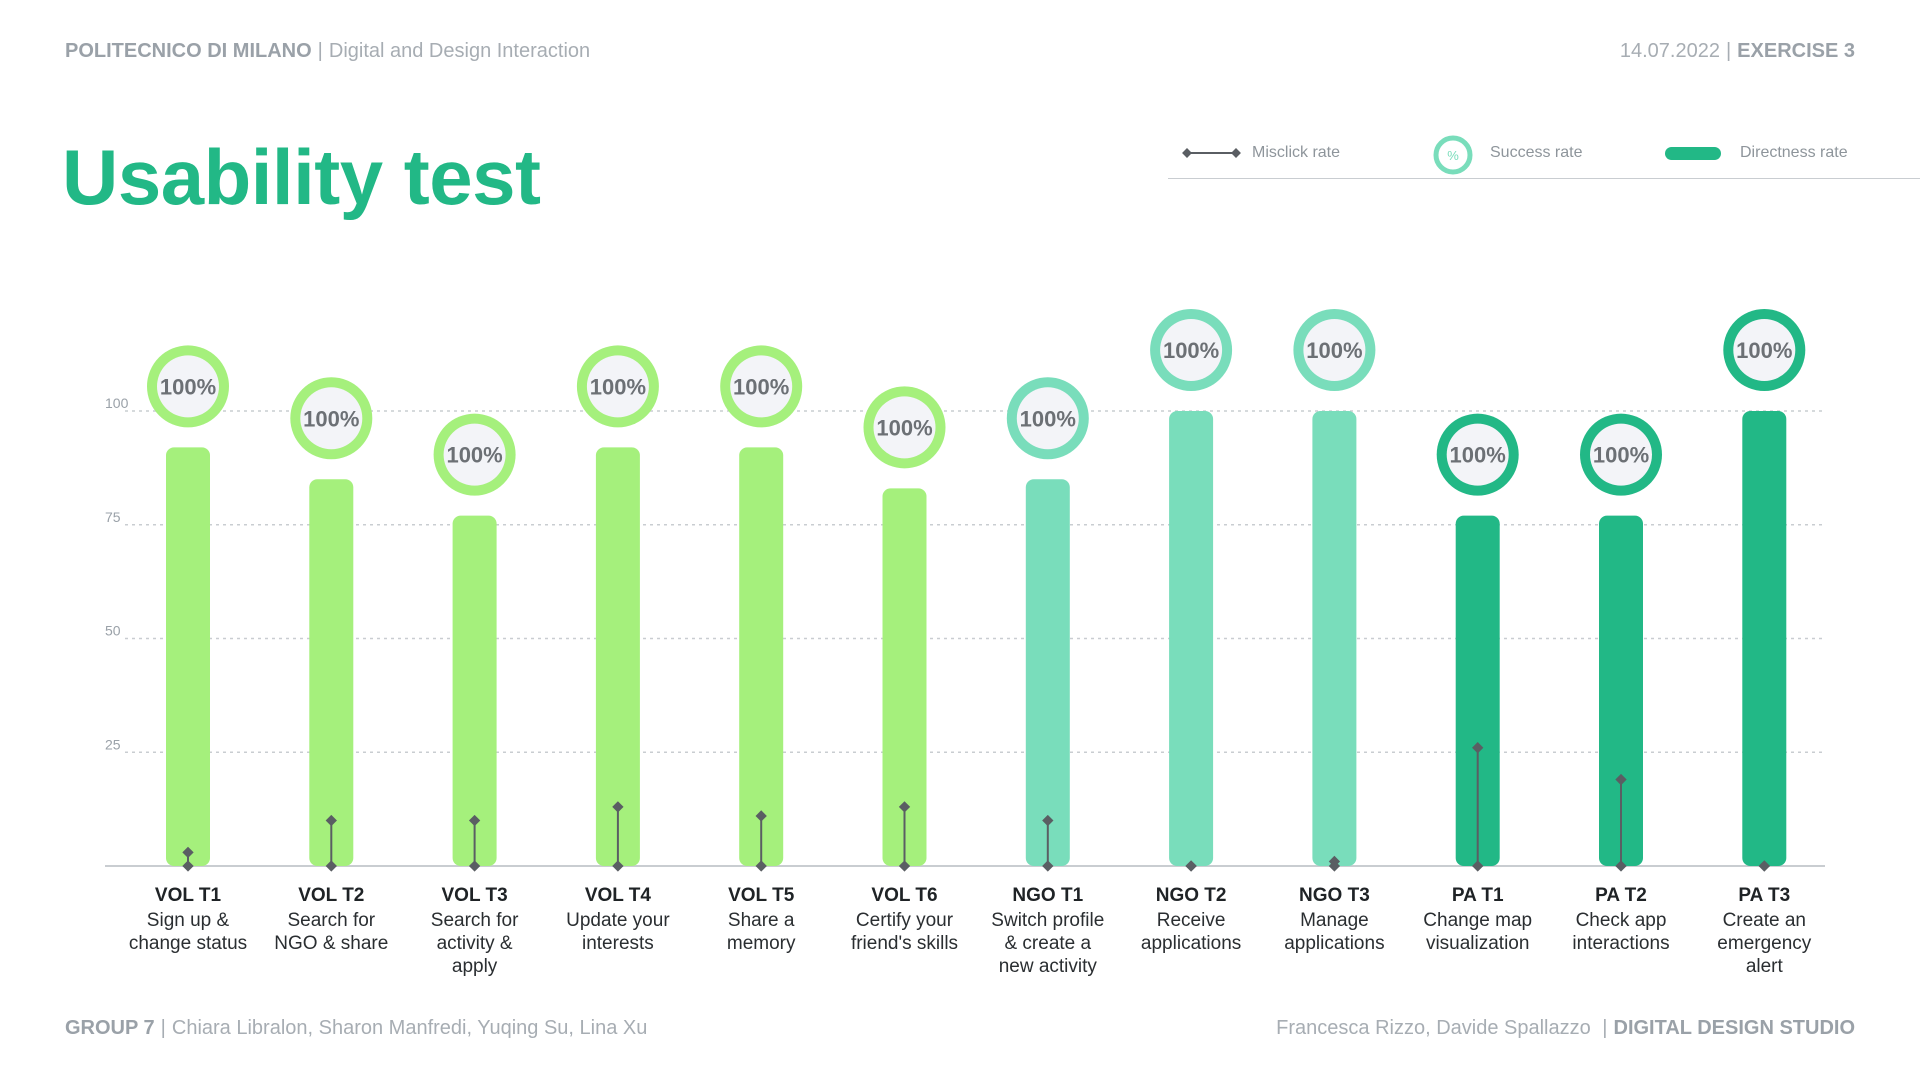  What do you see at coordinates (1794, 152) in the screenshot?
I see `legend-directness-label: Directness rate` at bounding box center [1794, 152].